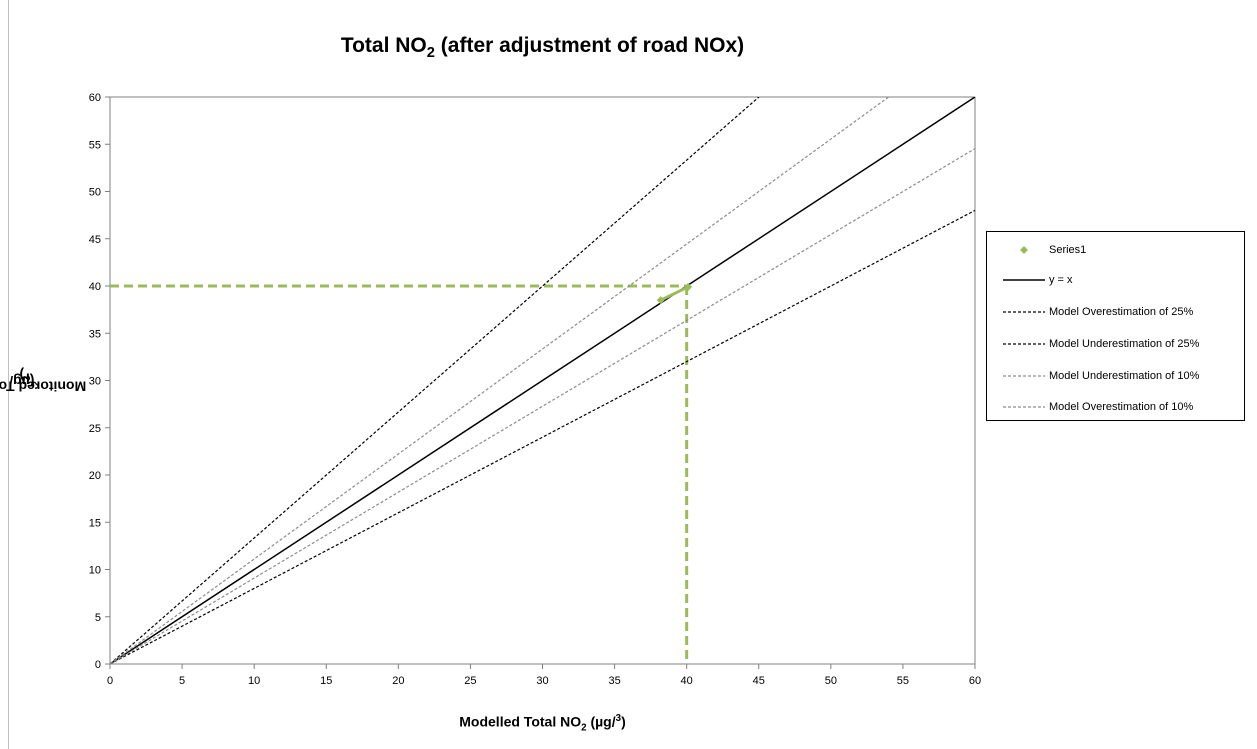 This screenshot has height=749, width=1257. What do you see at coordinates (8, 374) in the screenshot?
I see `page-left-border` at bounding box center [8, 374].